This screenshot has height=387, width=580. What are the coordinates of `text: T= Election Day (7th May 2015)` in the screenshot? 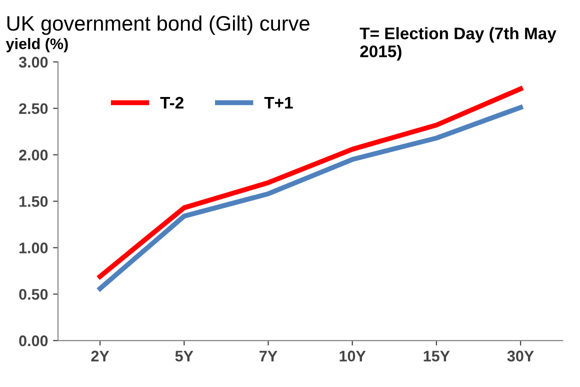 It's located at (458, 44).